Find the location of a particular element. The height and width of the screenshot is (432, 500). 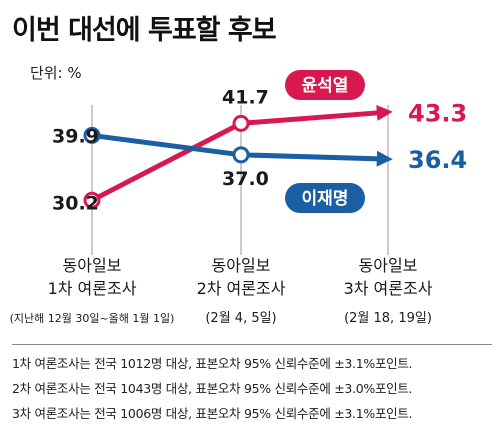

point-label-lee-2: 37.0 is located at coordinates (245, 179).